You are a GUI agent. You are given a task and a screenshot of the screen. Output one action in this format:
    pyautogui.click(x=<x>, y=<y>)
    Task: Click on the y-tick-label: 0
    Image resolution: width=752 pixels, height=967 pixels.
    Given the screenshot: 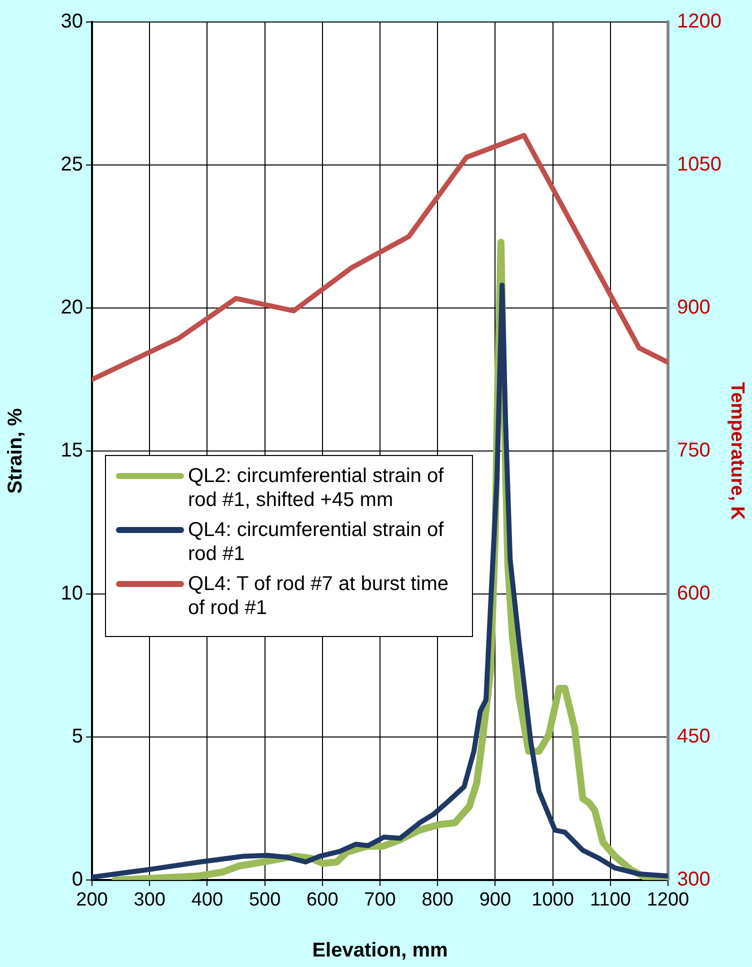 What is the action you would take?
    pyautogui.click(x=77, y=879)
    